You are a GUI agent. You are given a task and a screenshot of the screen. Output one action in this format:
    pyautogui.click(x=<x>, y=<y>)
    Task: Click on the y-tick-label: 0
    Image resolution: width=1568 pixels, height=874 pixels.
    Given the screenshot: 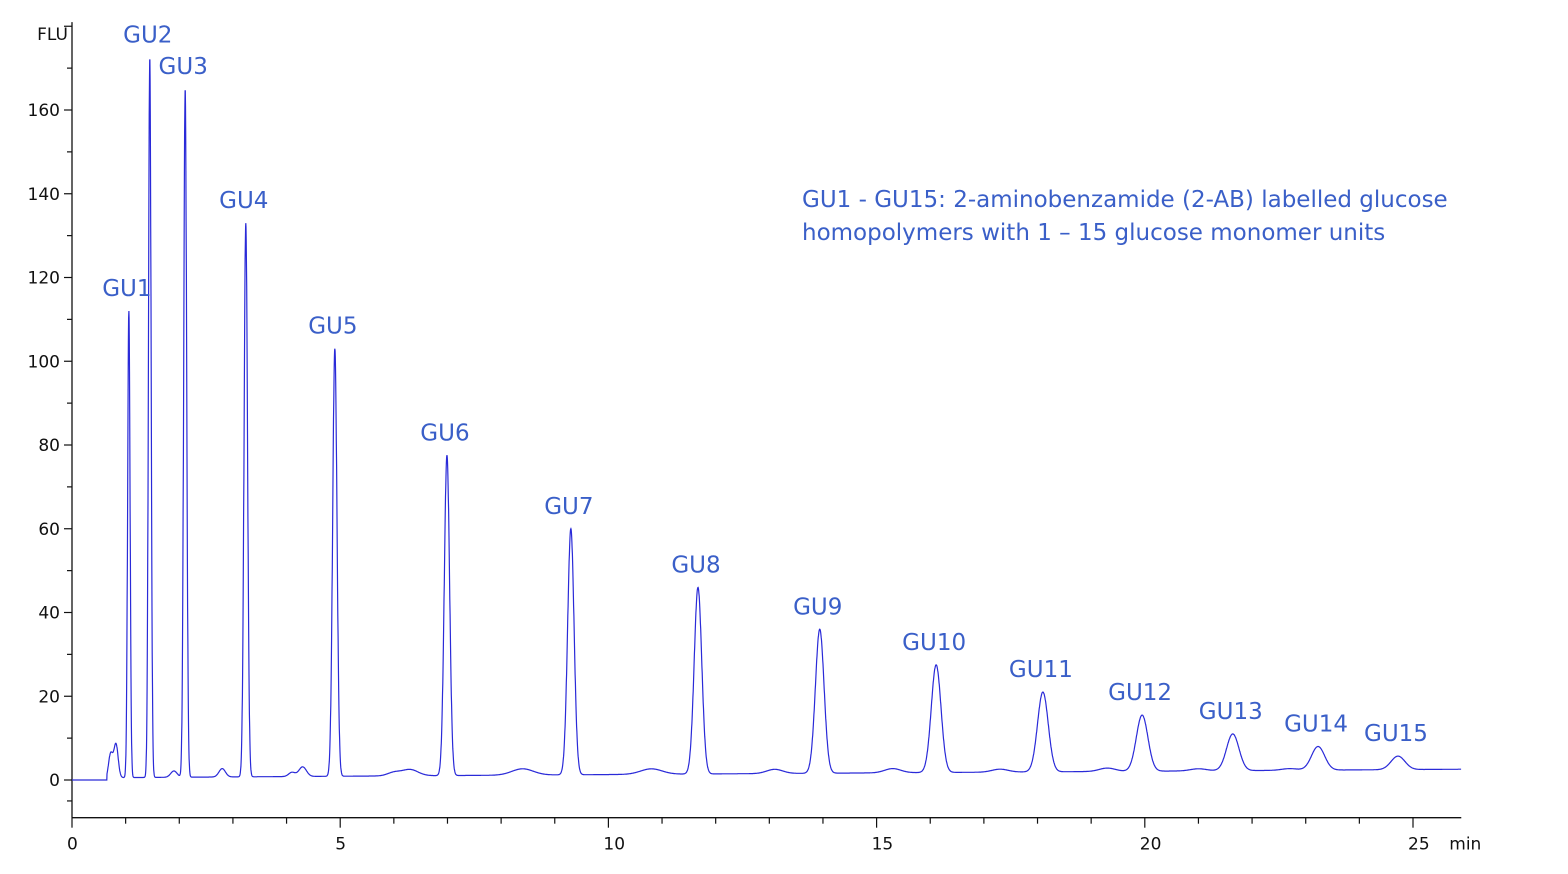 What is the action you would take?
    pyautogui.click(x=54, y=781)
    